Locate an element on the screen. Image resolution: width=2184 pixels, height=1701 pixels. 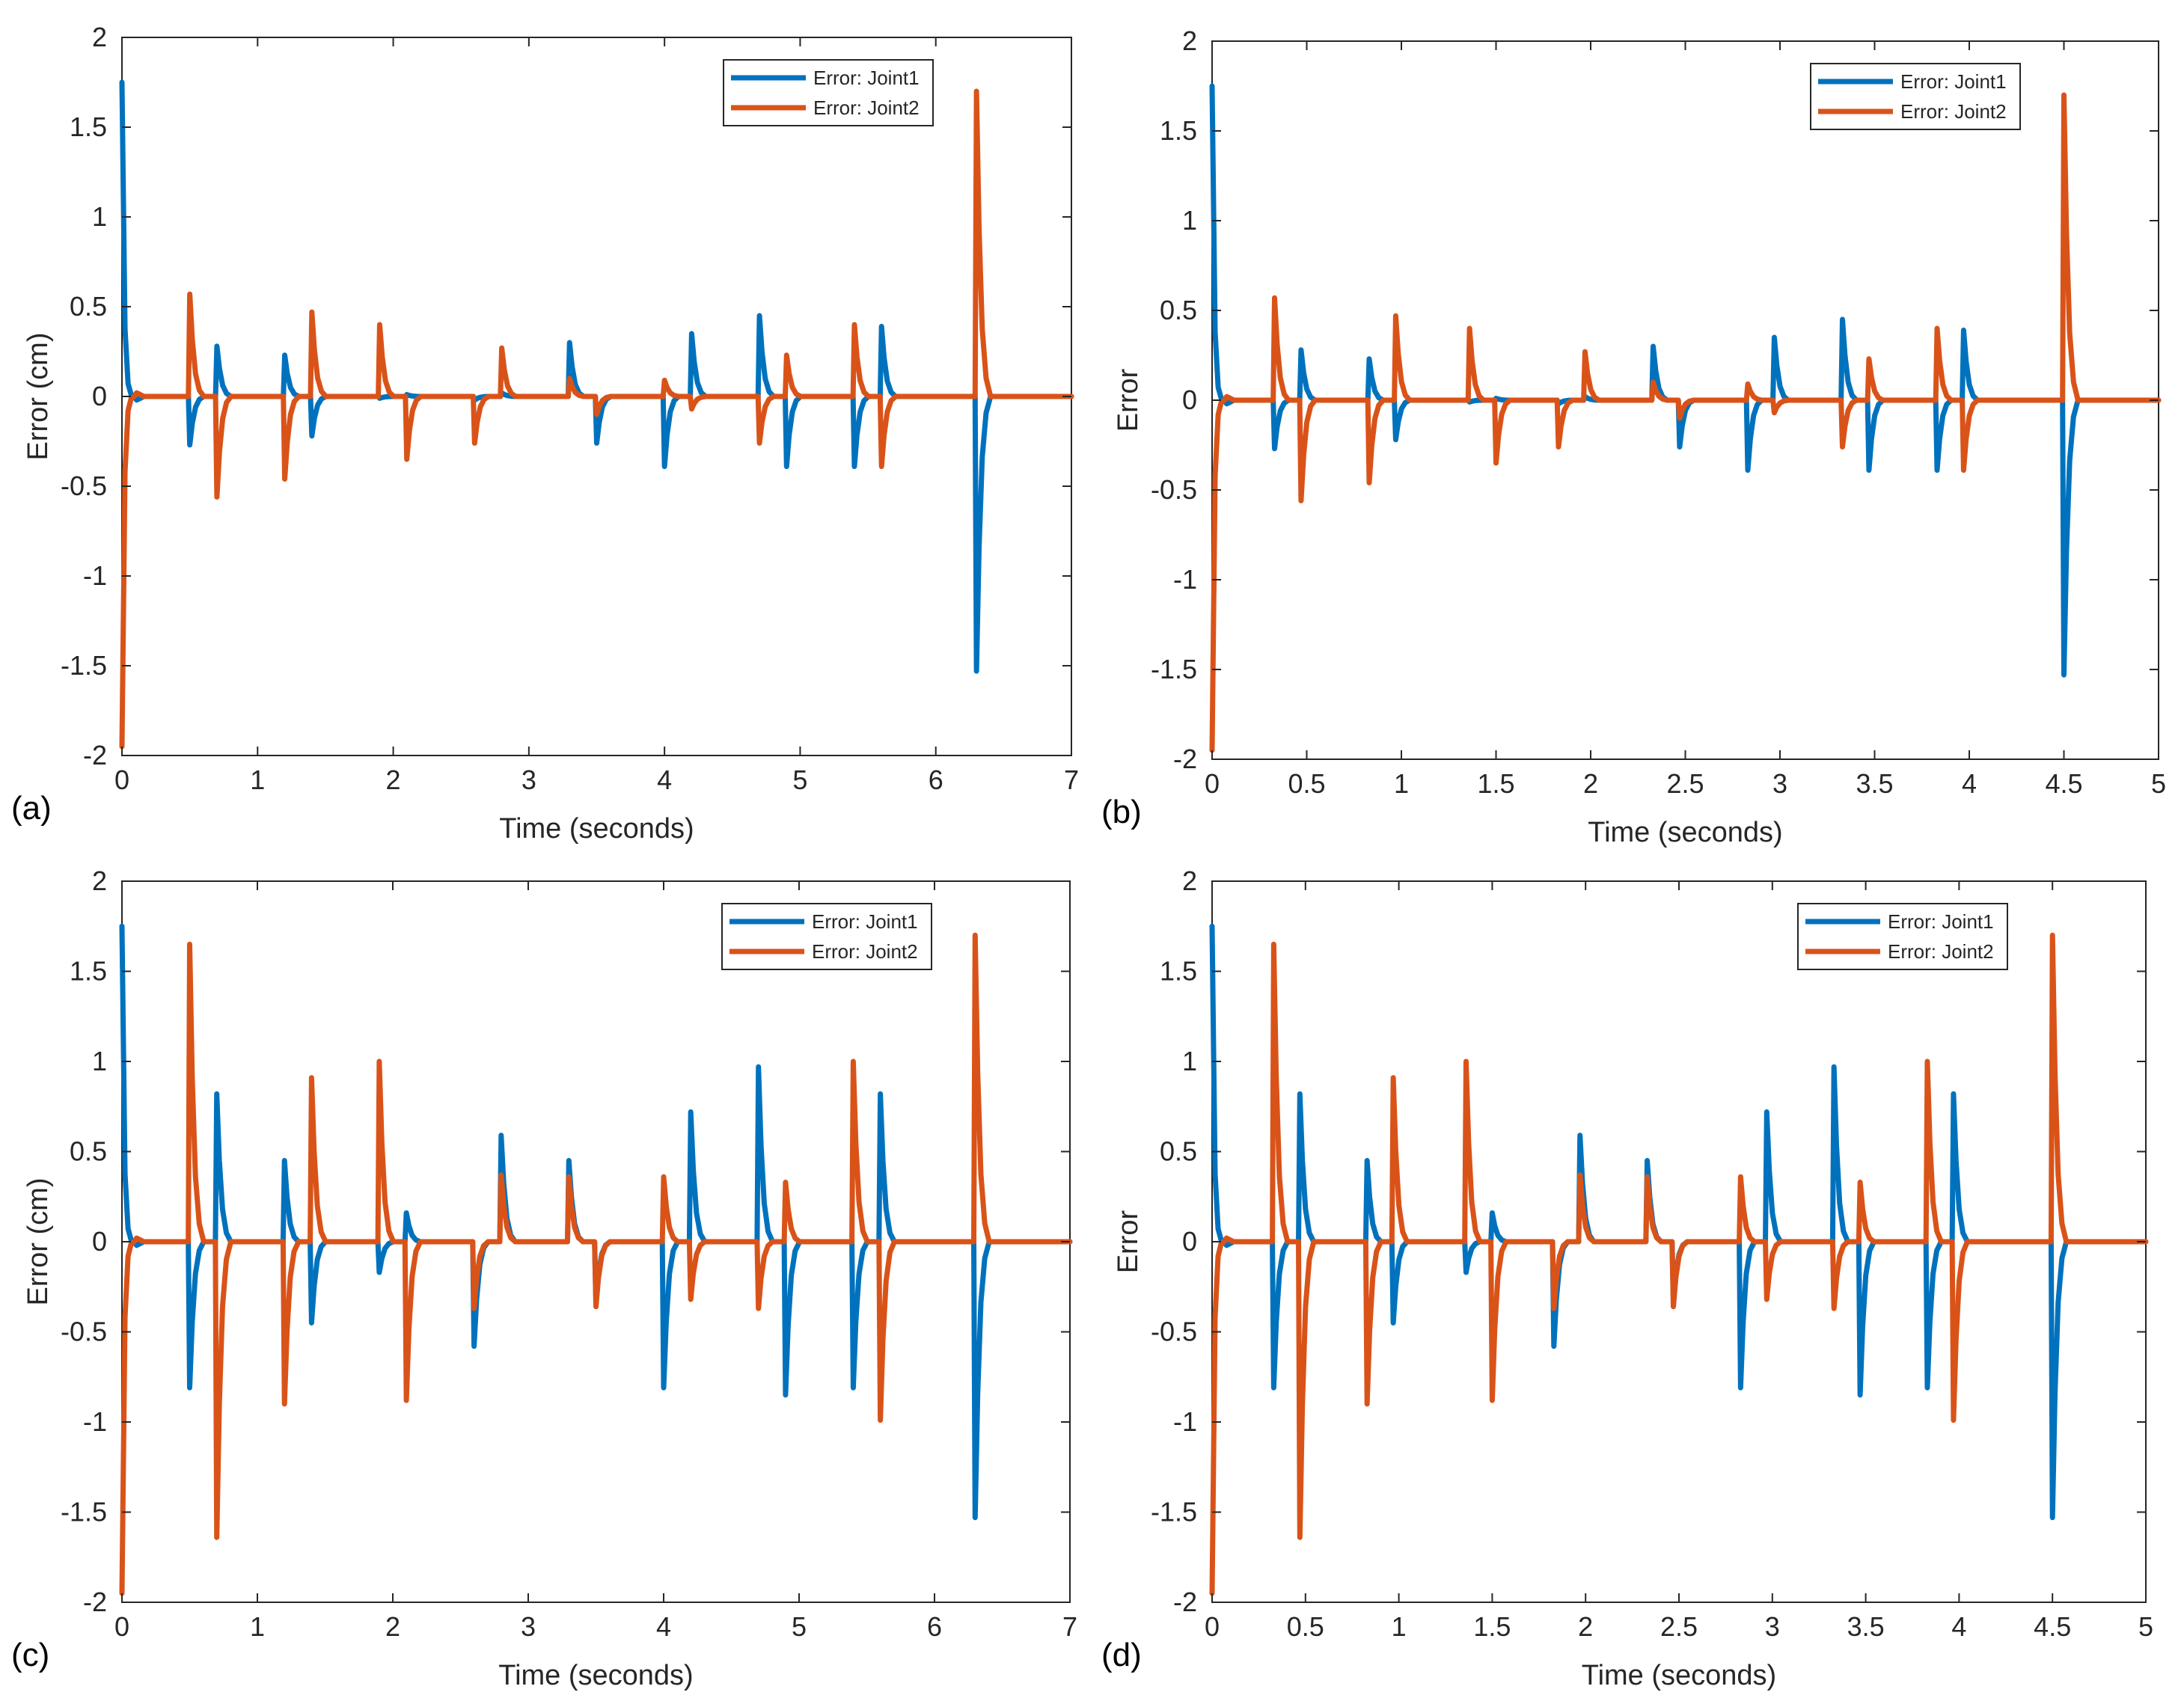
panel-label: (a) is located at coordinates (31, 809).